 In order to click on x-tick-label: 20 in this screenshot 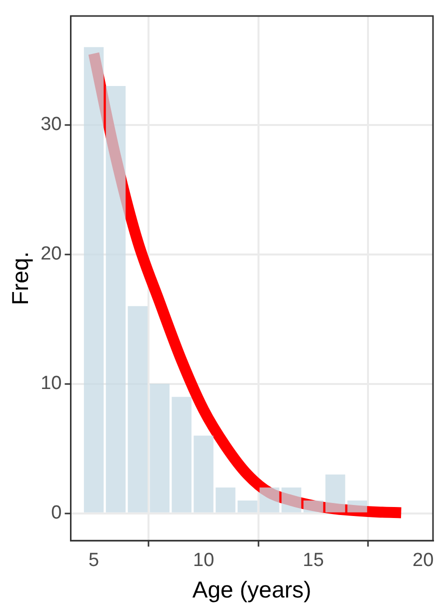, I will do `click(423, 561)`.